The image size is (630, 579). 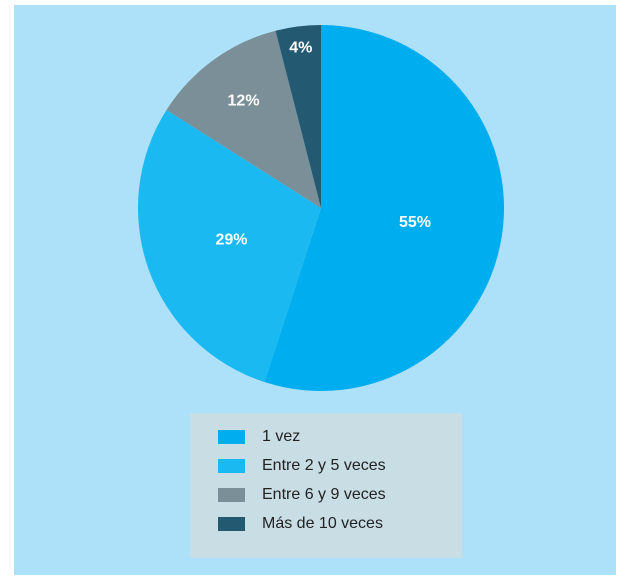 I want to click on data-label: 4%, so click(x=300, y=47).